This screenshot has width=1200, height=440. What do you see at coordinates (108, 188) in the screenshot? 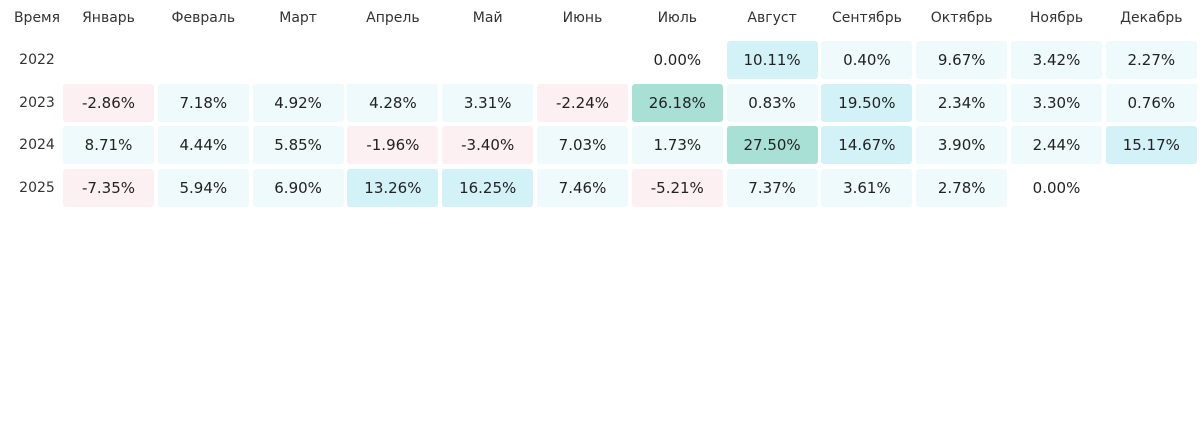
I see `return-cell: -7.35%` at bounding box center [108, 188].